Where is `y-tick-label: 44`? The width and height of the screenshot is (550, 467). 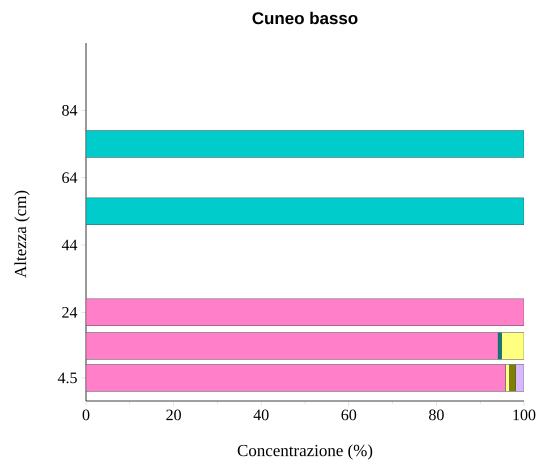 y-tick-label: 44 is located at coordinates (70, 245).